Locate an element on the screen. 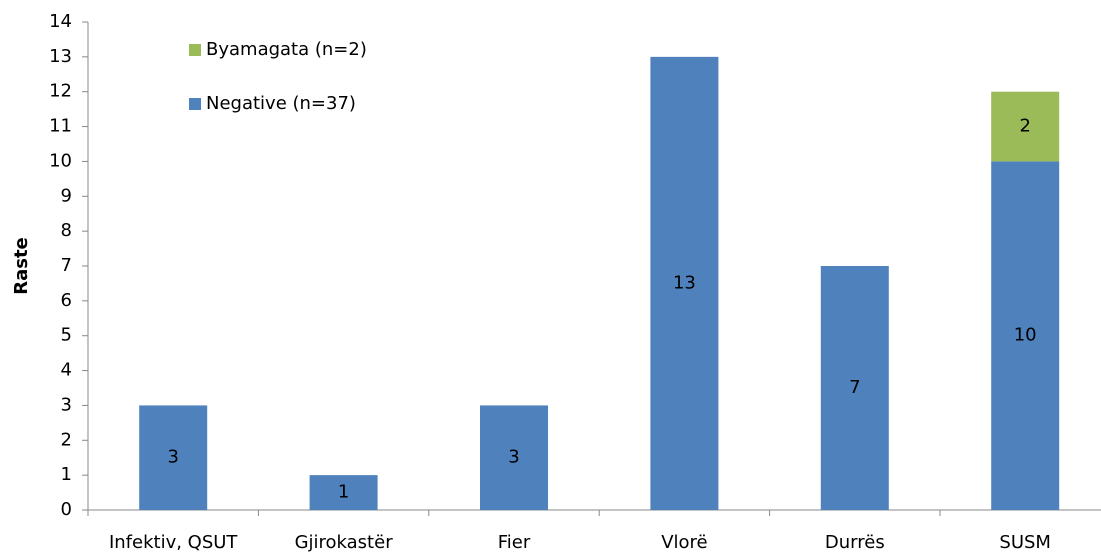 The height and width of the screenshot is (558, 1101). y-tick-label: 3 is located at coordinates (66, 404).